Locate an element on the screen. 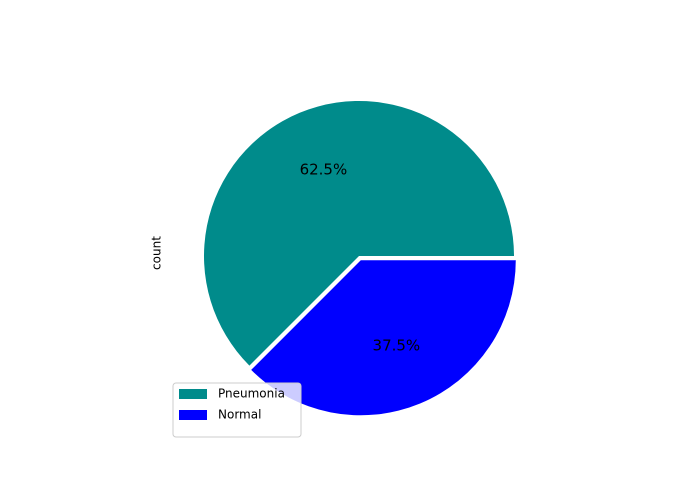  pie-slice is located at coordinates (383, 338).